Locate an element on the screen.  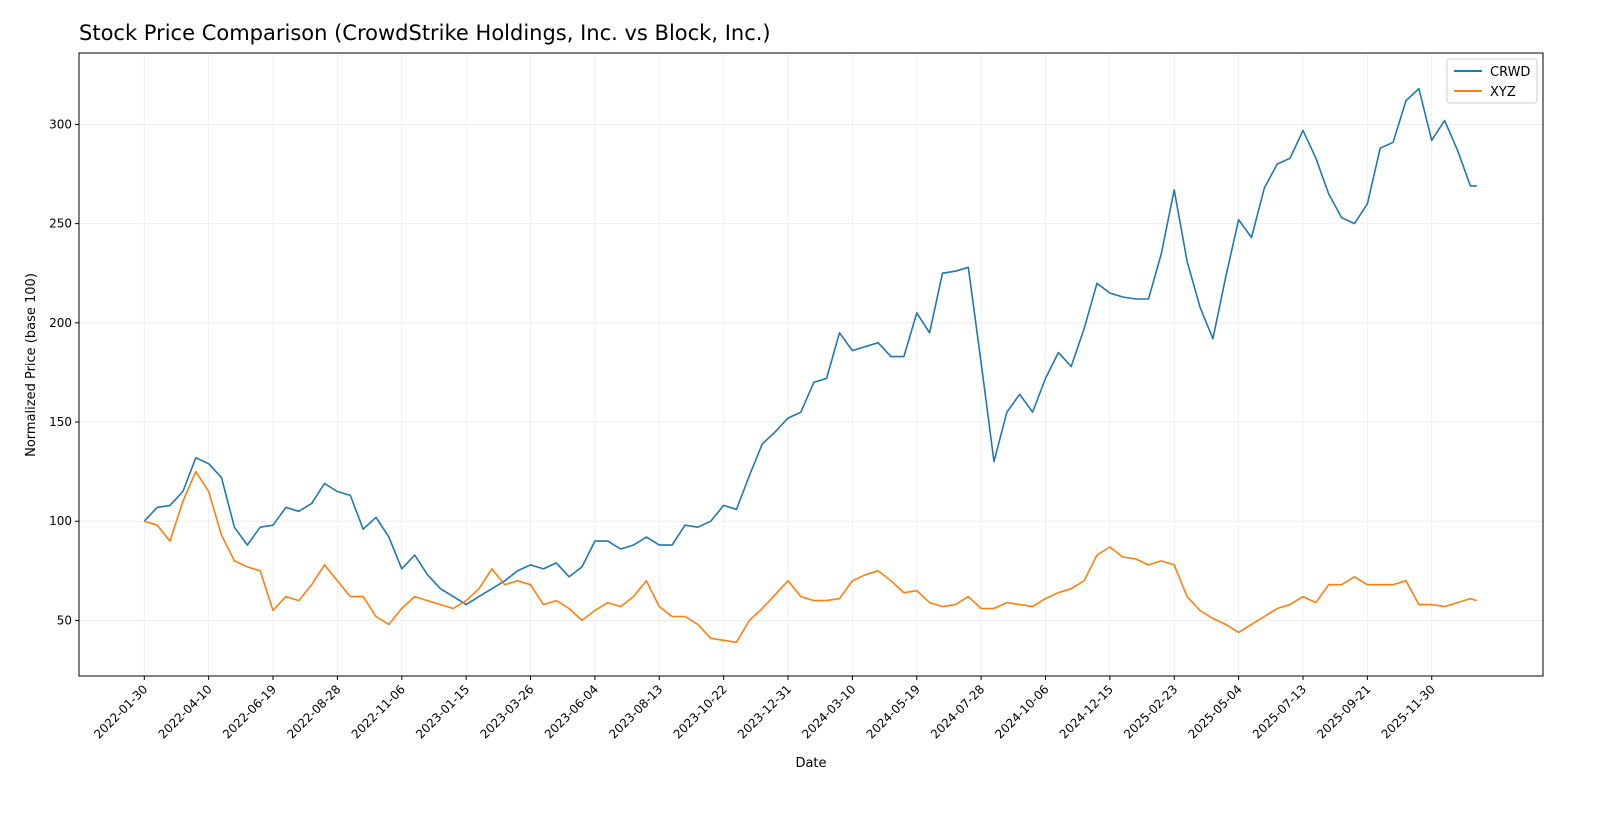
y-tick-label: 50 is located at coordinates (64, 620).